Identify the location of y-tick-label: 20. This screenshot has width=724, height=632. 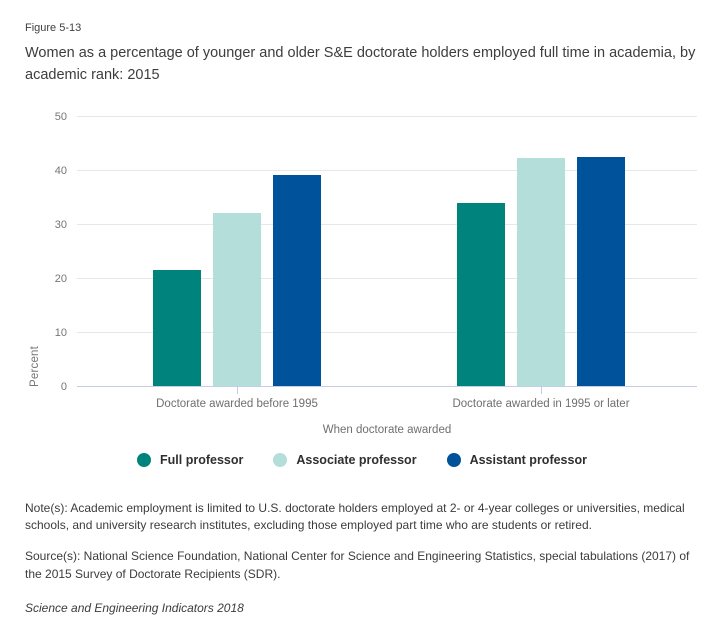
(60, 278).